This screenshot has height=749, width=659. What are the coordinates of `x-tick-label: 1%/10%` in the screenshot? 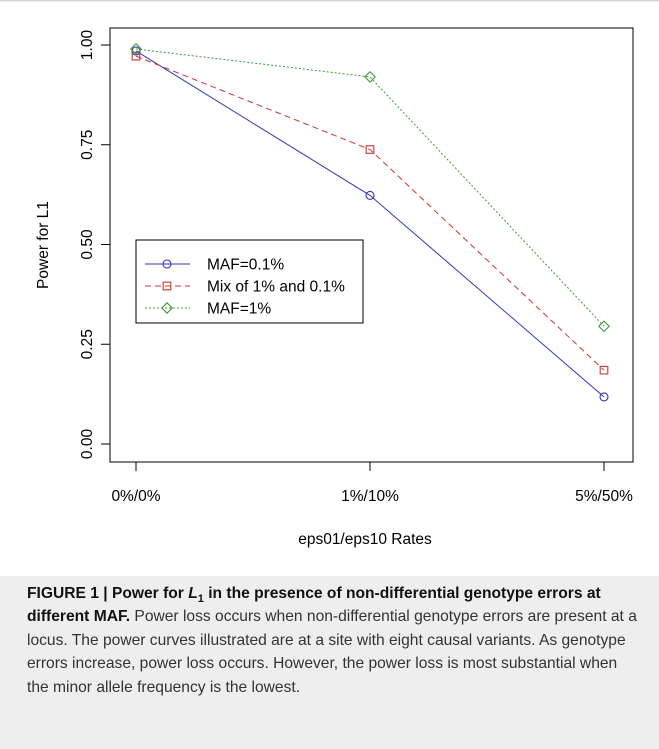 It's located at (370, 496).